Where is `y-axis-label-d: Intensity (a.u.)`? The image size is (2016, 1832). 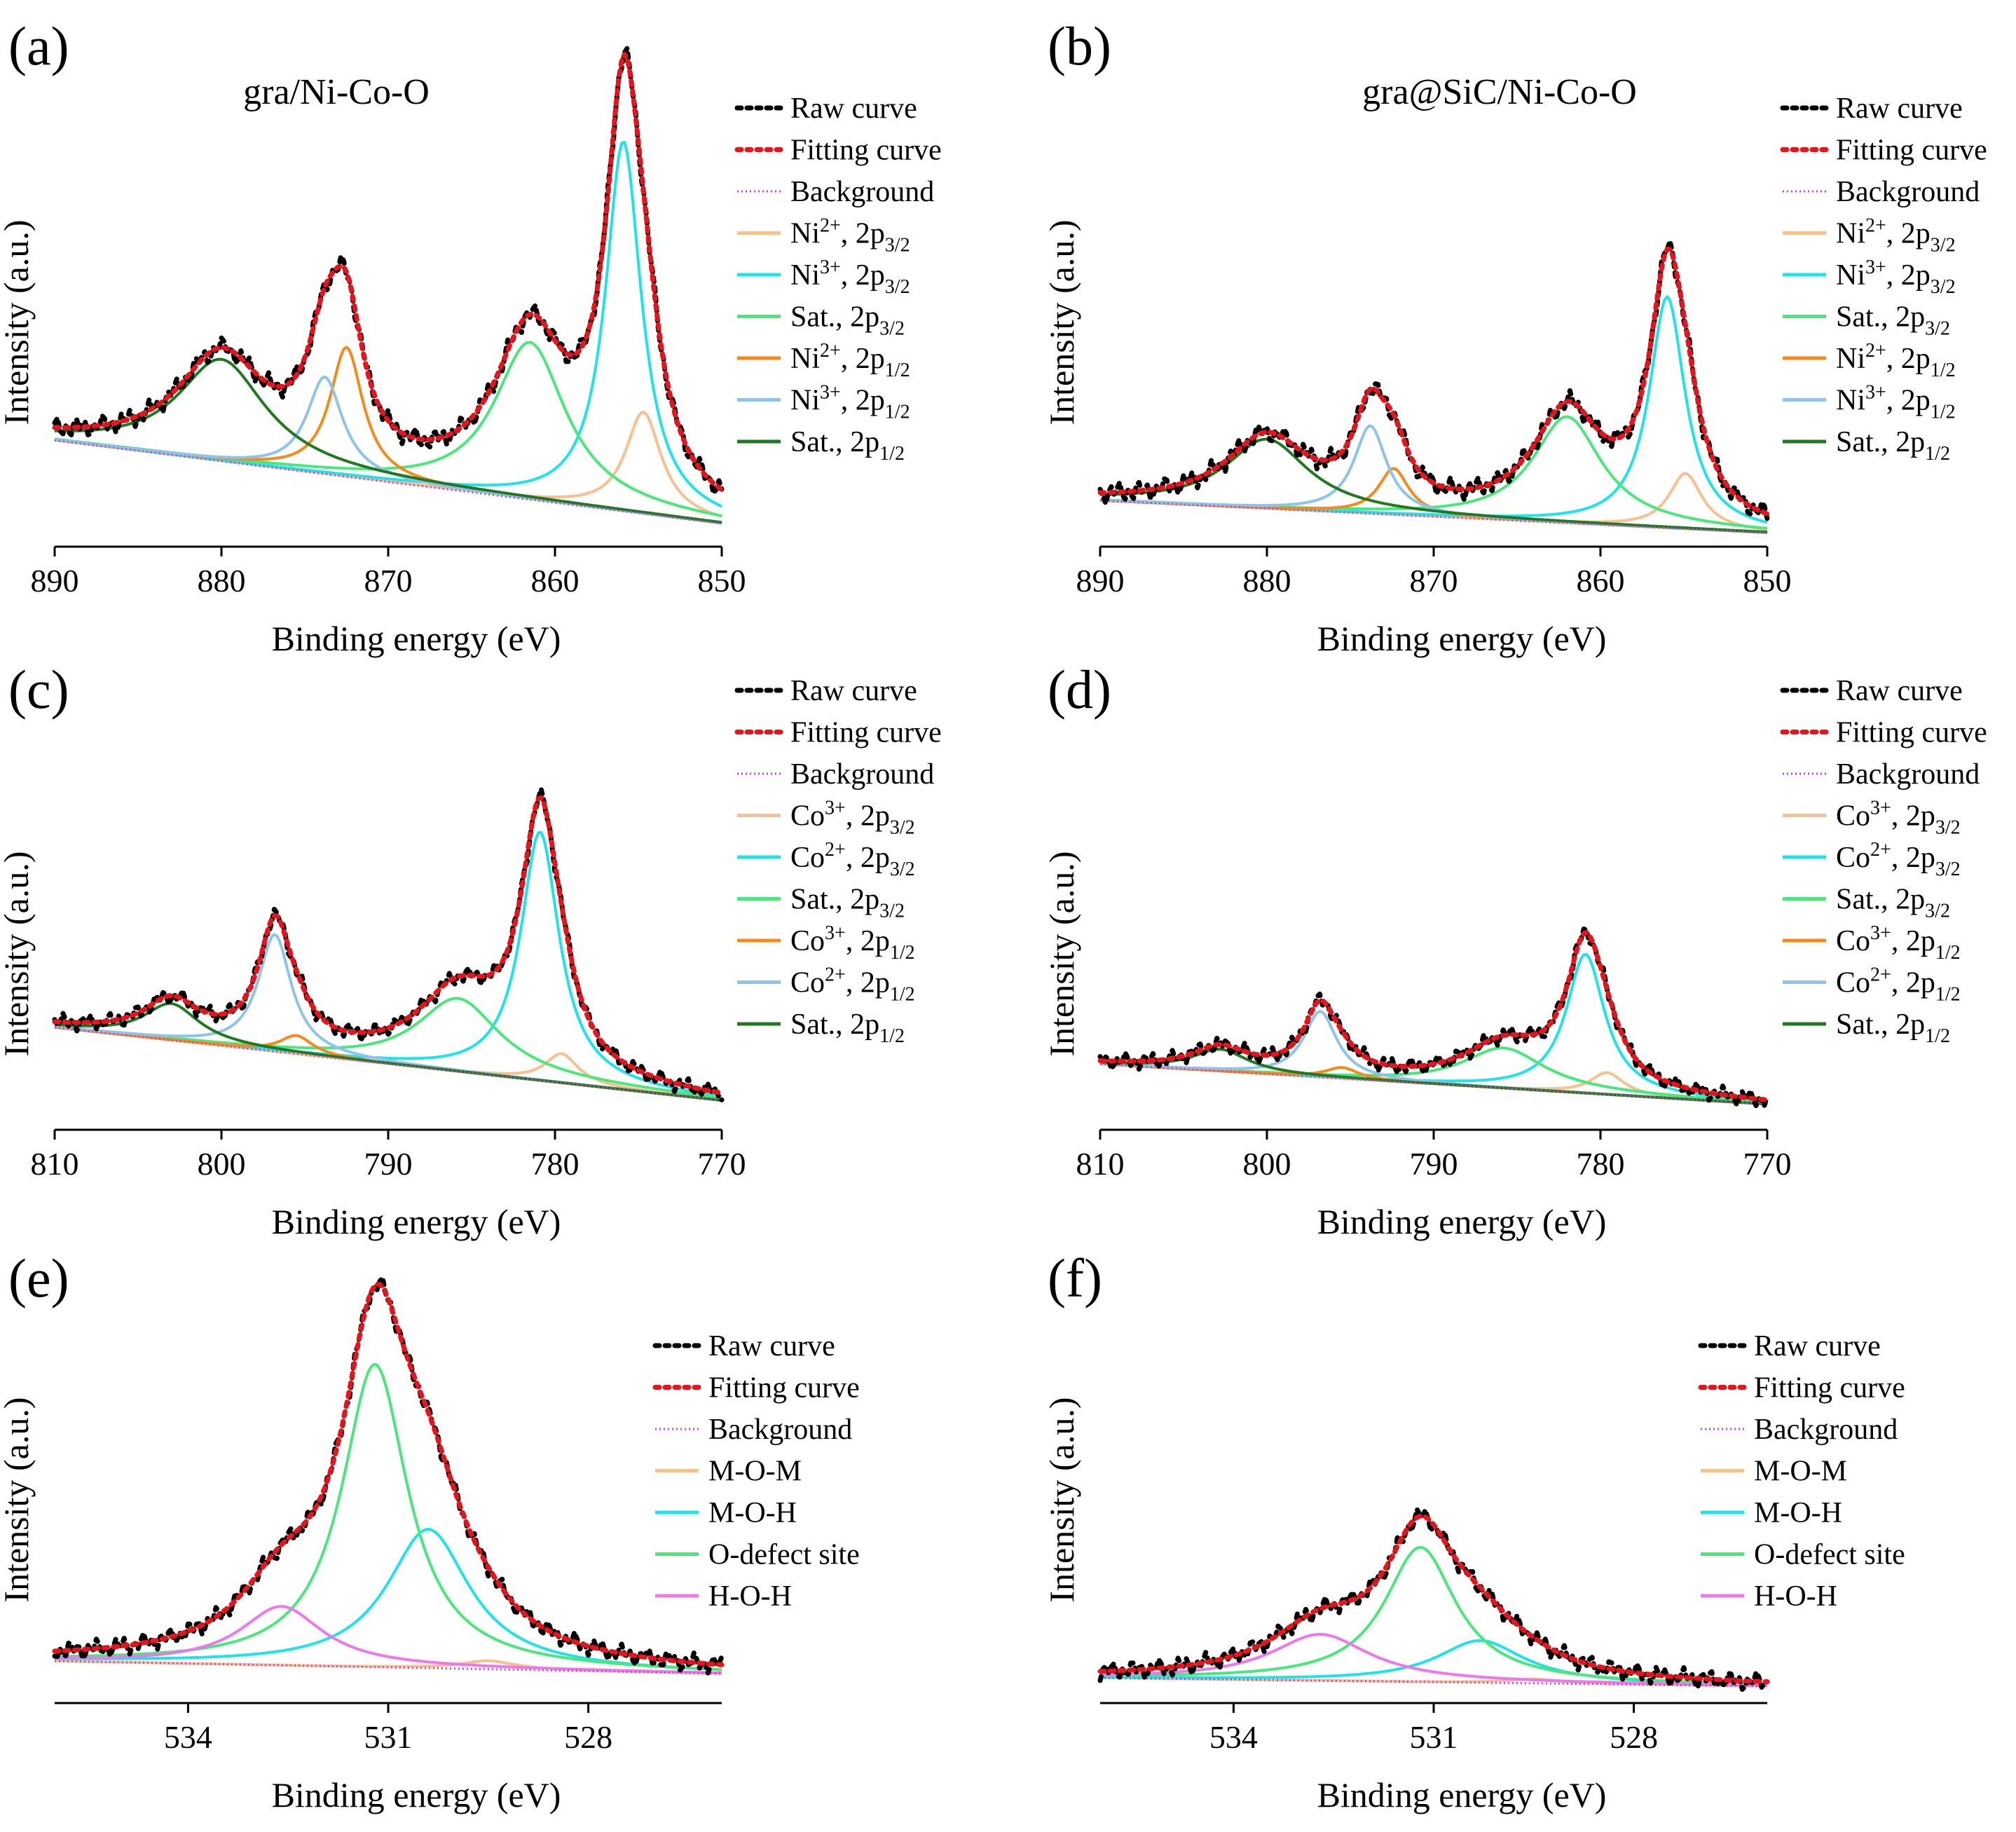 y-axis-label-d: Intensity (a.u.) is located at coordinates (1061, 954).